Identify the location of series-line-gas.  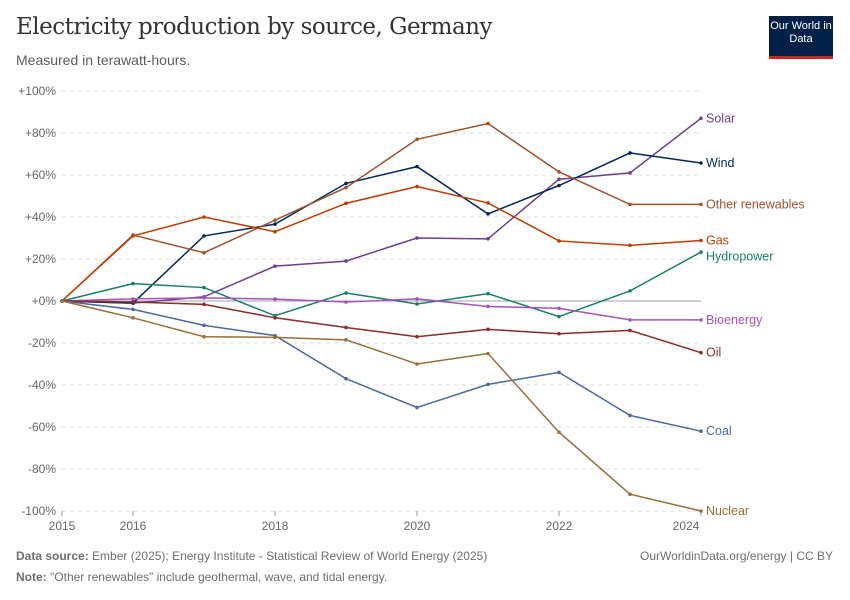
(381, 243).